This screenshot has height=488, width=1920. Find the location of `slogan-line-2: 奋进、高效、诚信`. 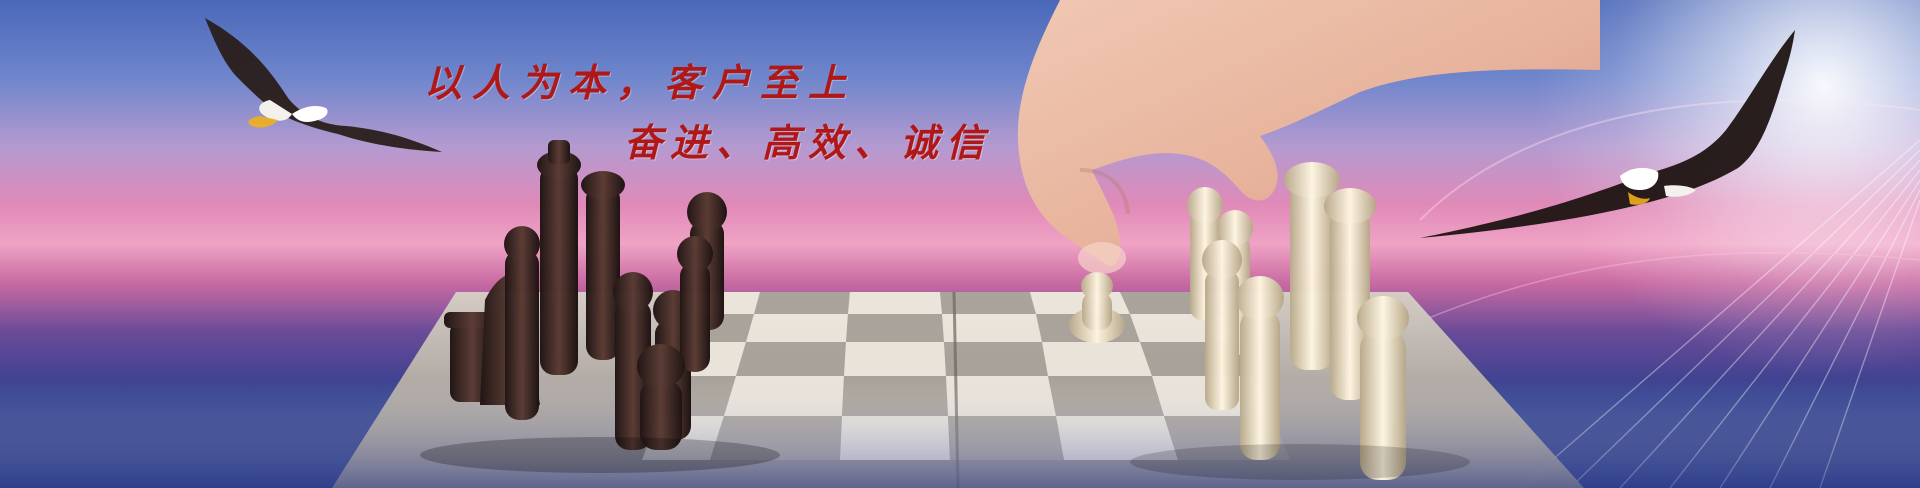

slogan-line-2: 奋进、高效、诚信 is located at coordinates (808, 142).